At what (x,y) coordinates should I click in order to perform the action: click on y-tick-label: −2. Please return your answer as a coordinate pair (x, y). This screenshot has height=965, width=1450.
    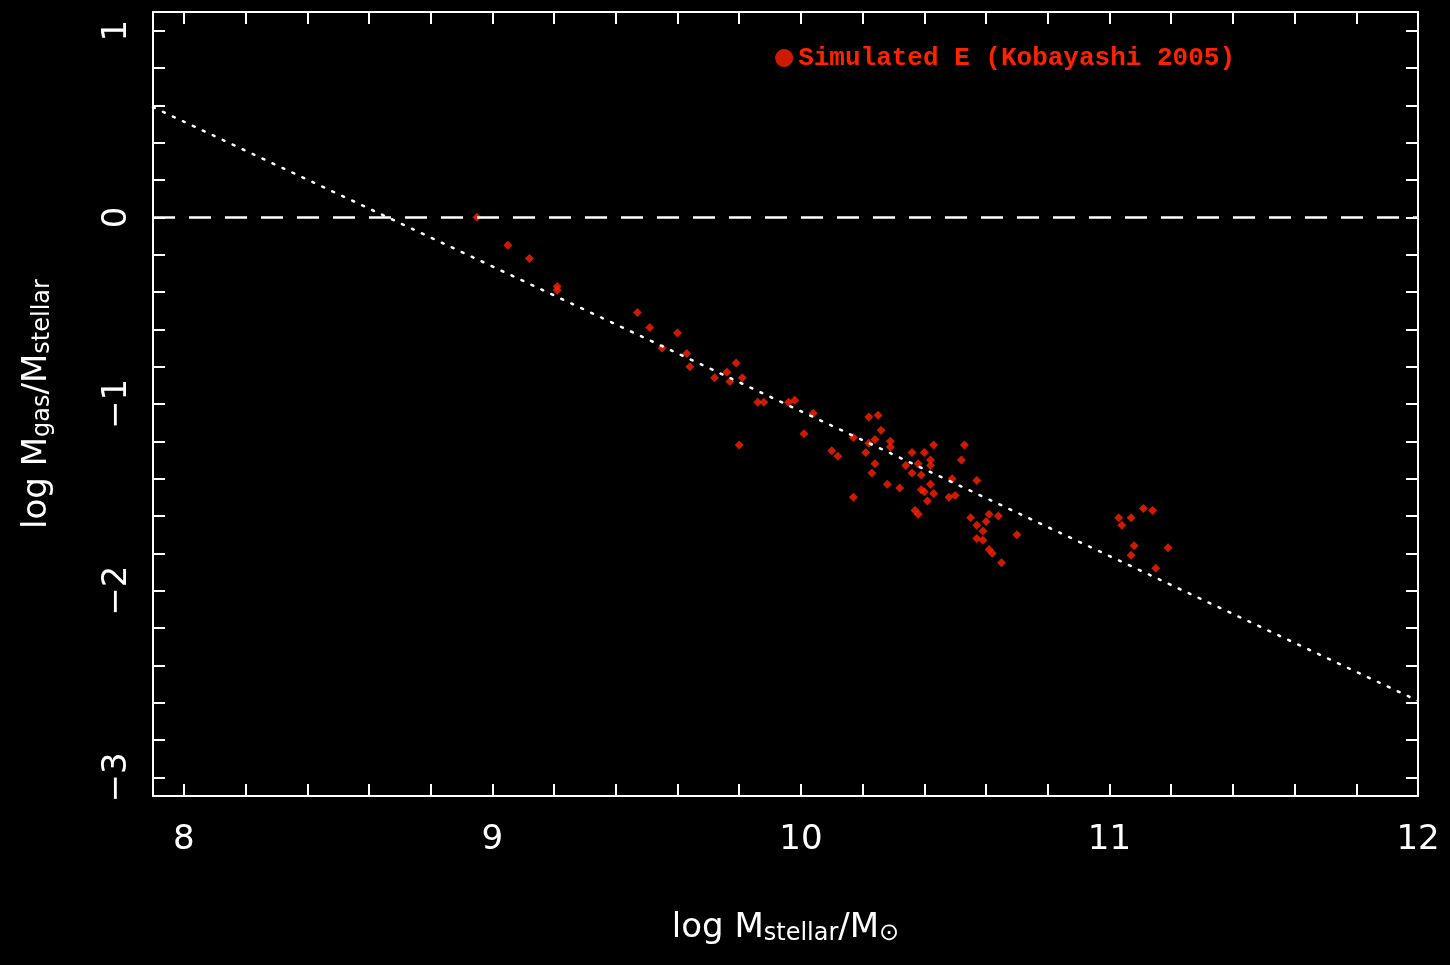
    Looking at the image, I should click on (114, 590).